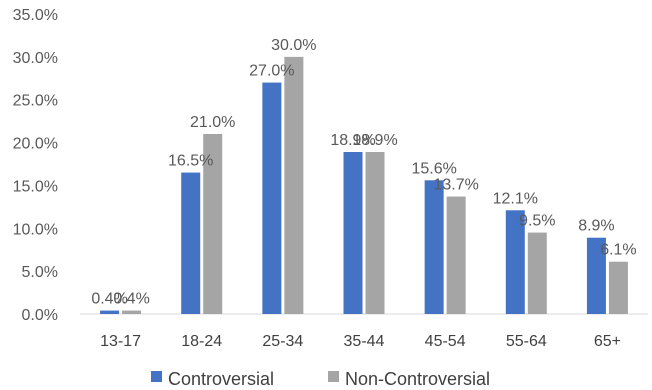 Image resolution: width=652 pixels, height=390 pixels. I want to click on legend-swatch-controversial, so click(156, 376).